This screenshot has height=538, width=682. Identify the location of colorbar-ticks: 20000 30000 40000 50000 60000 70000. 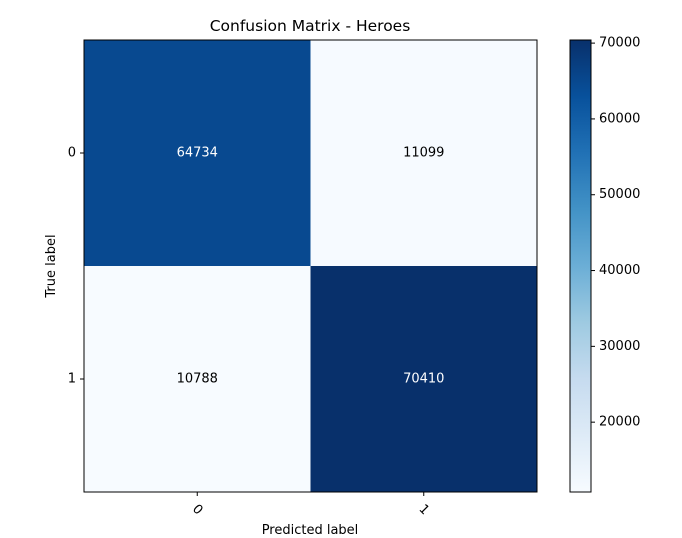
(615, 233).